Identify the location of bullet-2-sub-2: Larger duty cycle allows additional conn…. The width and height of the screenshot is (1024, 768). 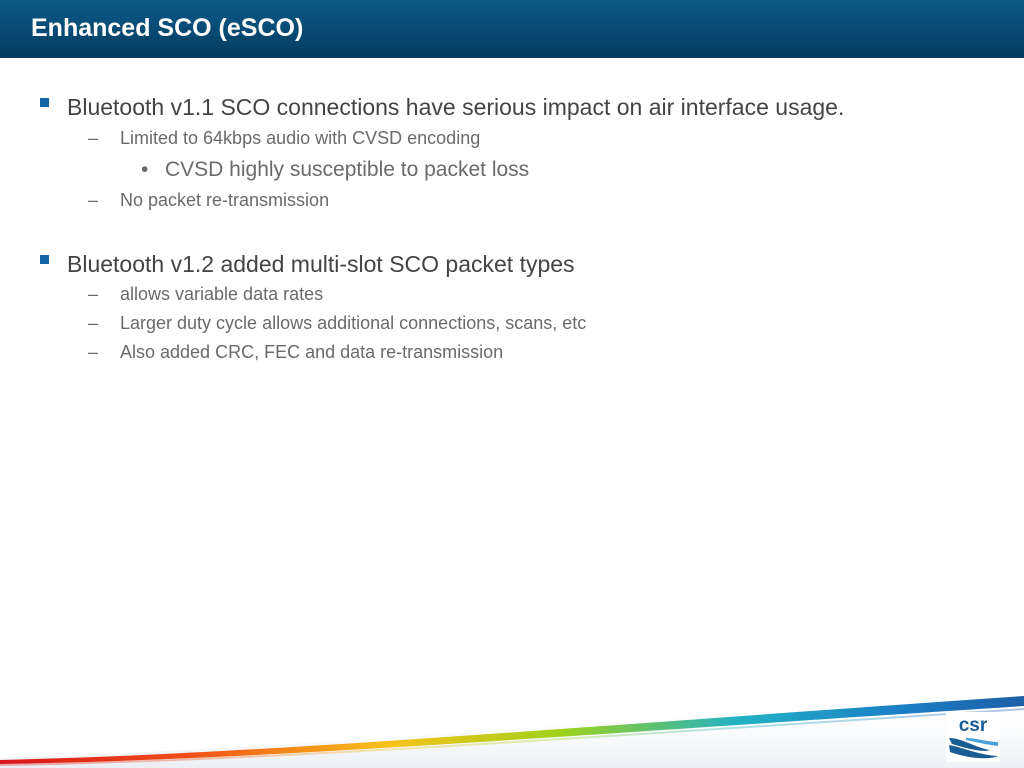
(353, 323).